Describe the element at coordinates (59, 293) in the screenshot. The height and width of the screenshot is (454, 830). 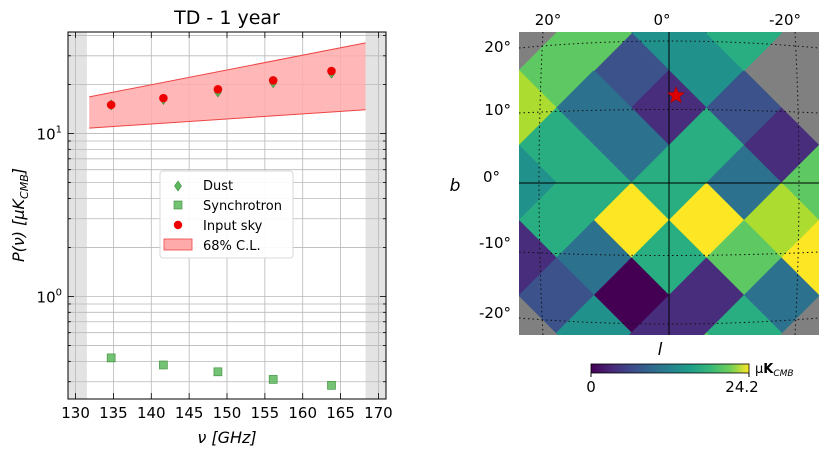
I see `y-tick-exponent: 0` at that location.